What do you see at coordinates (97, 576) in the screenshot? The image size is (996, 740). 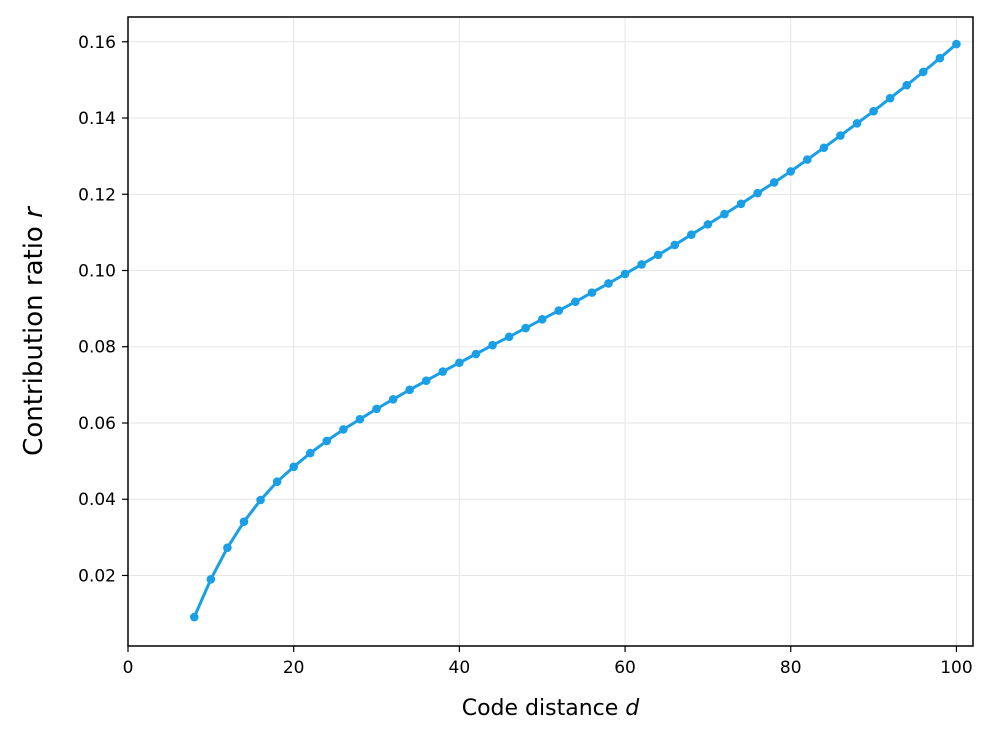 I see `y-tick-label: 0.02` at bounding box center [97, 576].